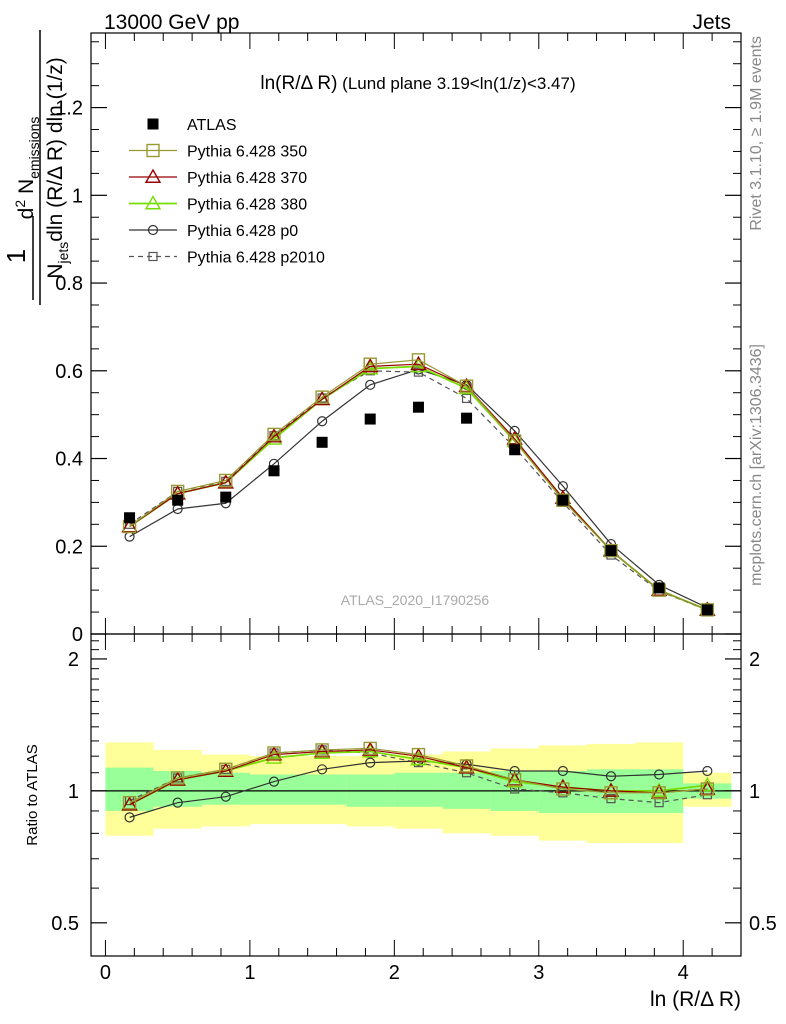 Image resolution: width=786 pixels, height=1024 pixels. What do you see at coordinates (456, 83) in the screenshot?
I see `main-title-rest: (Lund plane 3.19<ln(1/z)<3.47)` at bounding box center [456, 83].